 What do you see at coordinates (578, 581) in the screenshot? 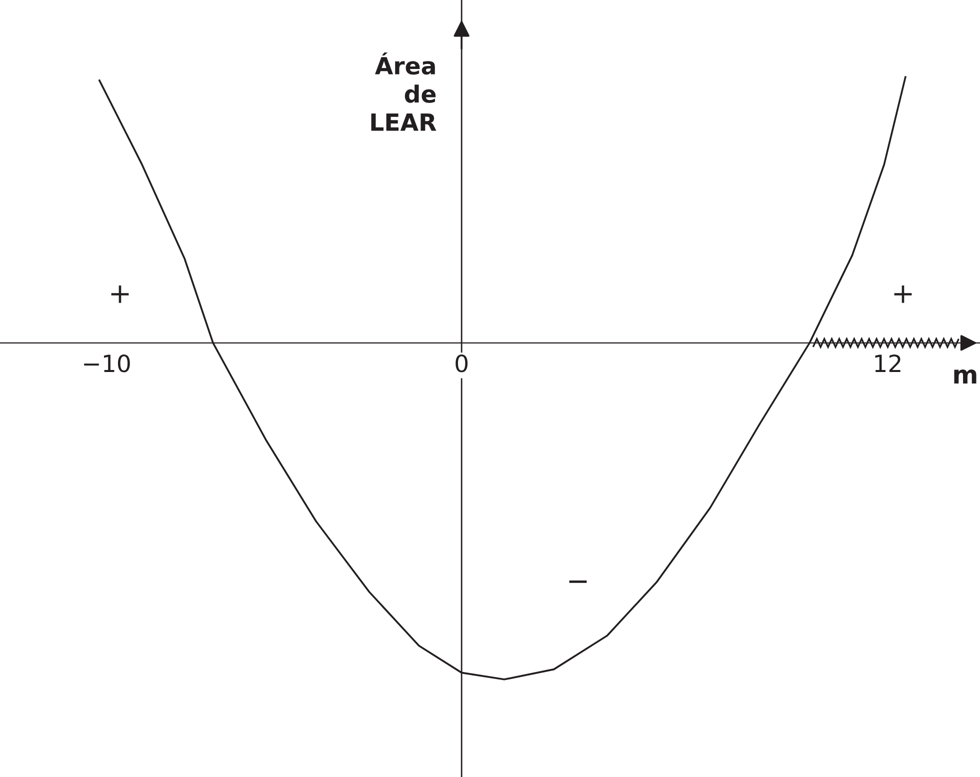
I see `annotation: −` at bounding box center [578, 581].